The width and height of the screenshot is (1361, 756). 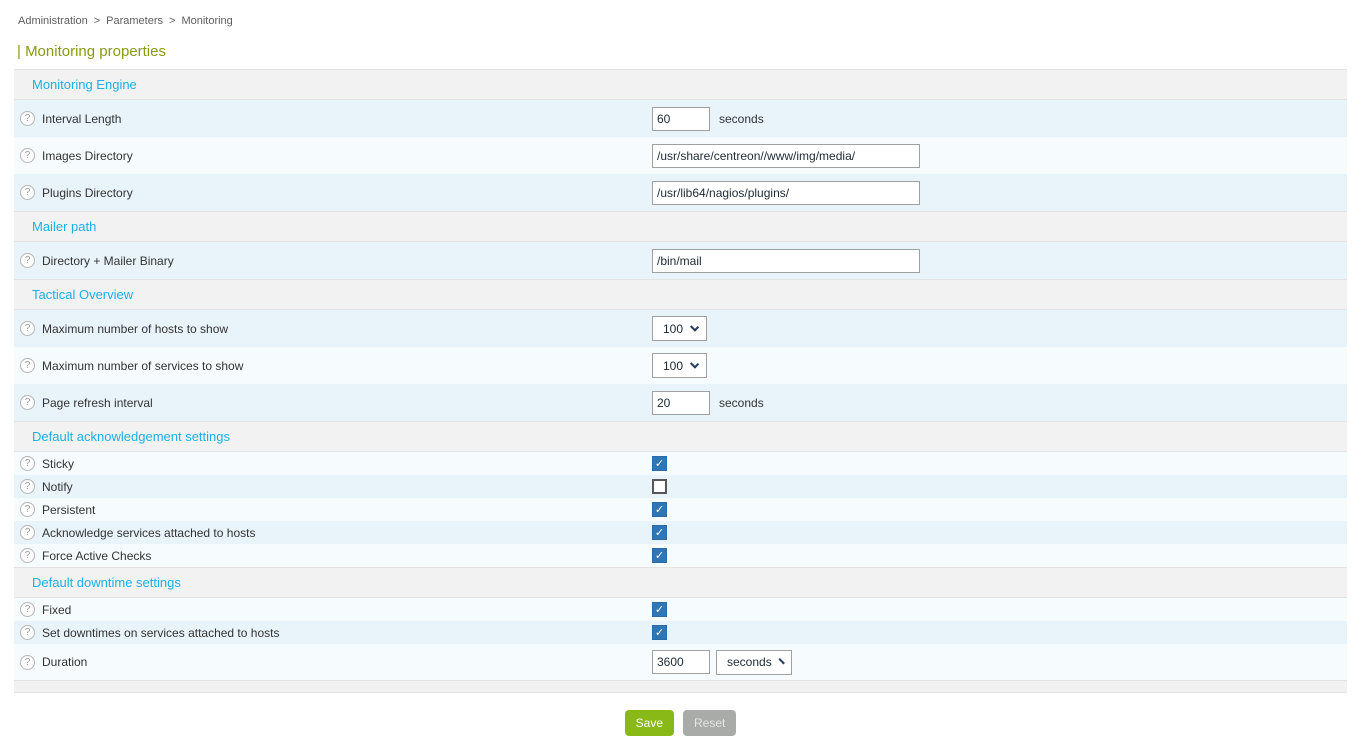 I want to click on page-refresh-interval-label: Page refresh interval, so click(x=97, y=402).